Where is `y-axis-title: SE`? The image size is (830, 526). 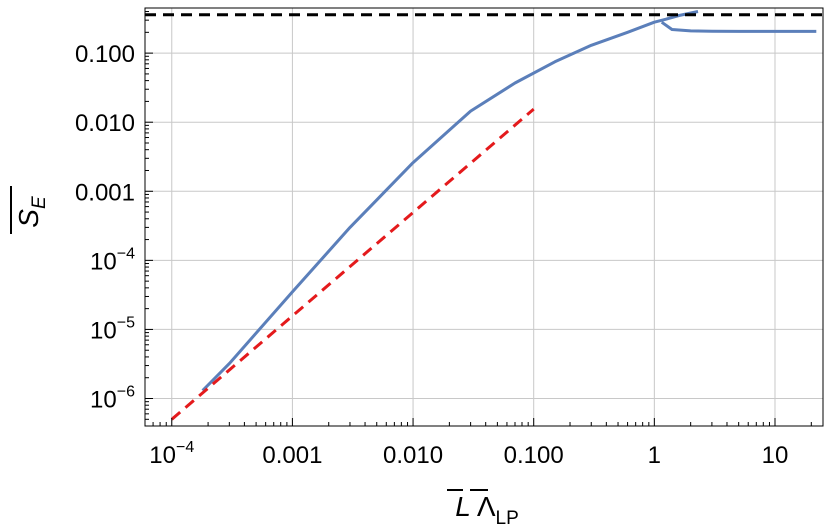 y-axis-title: SE is located at coordinates (30, 210).